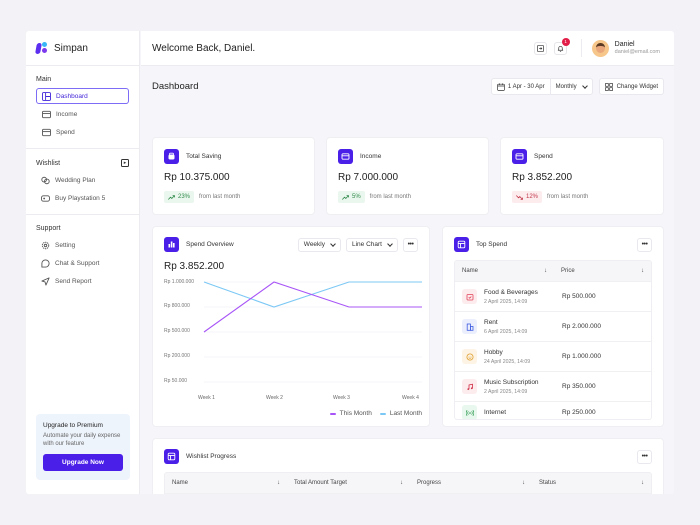 The image size is (700, 525). I want to click on period-dropdown: Weekly, so click(319, 244).